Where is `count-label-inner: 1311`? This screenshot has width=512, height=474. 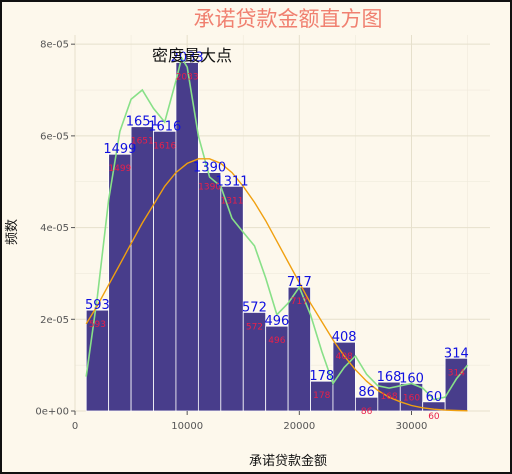 count-label-inner: 1311 is located at coordinates (232, 201).